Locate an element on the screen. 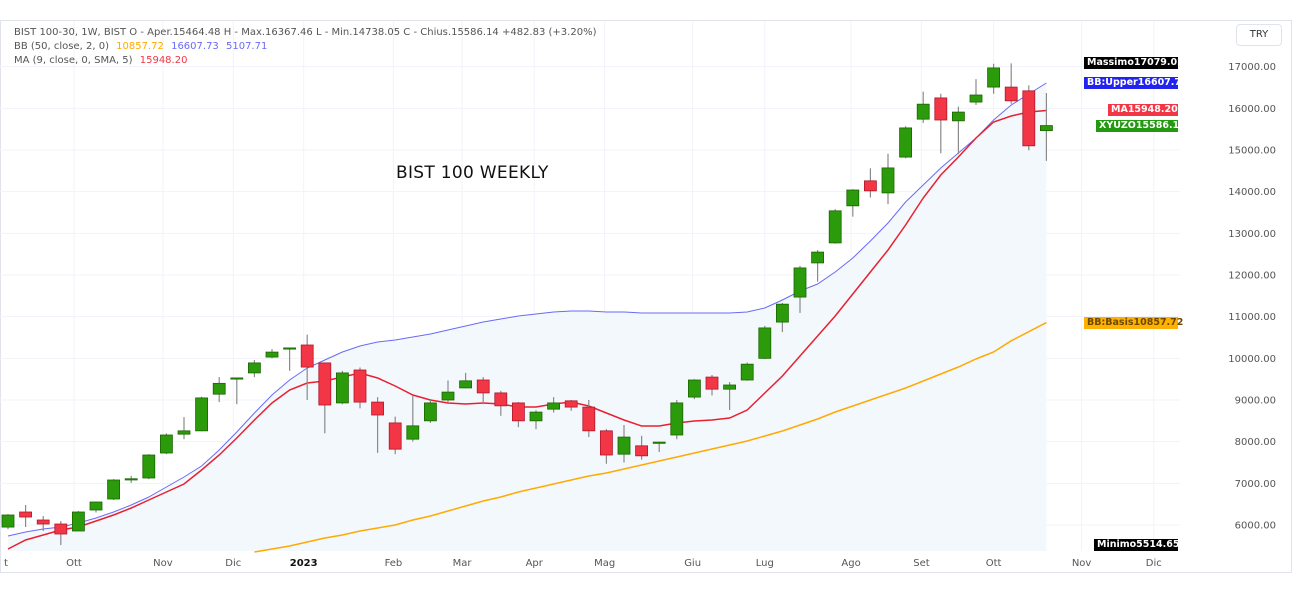 This screenshot has width=1292, height=601. chart-title: BIST 100 WEEKLY is located at coordinates (472, 173).